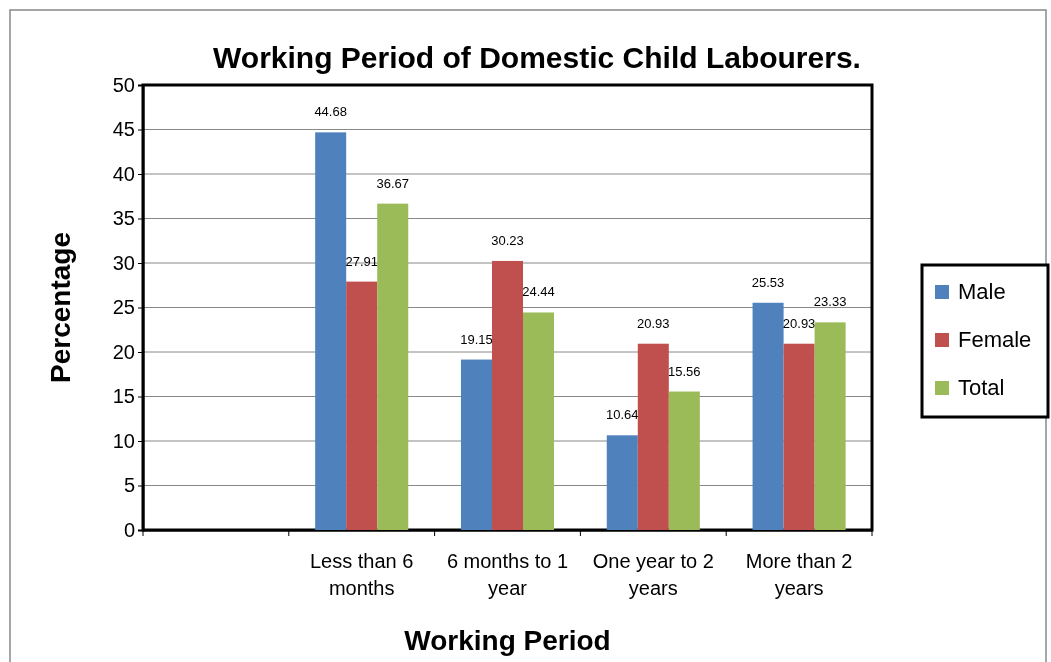 The width and height of the screenshot is (1051, 662). Describe the element at coordinates (330, 112) in the screenshot. I see `data-label: 44.68` at that location.